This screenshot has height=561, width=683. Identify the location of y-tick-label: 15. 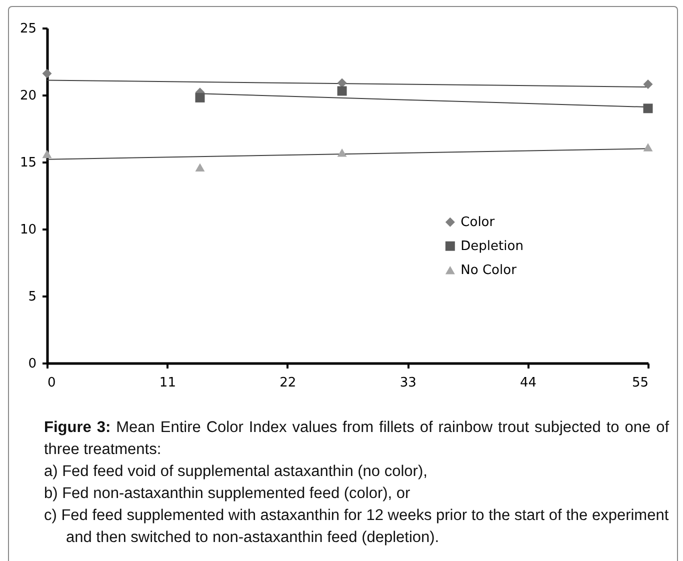
(28, 163).